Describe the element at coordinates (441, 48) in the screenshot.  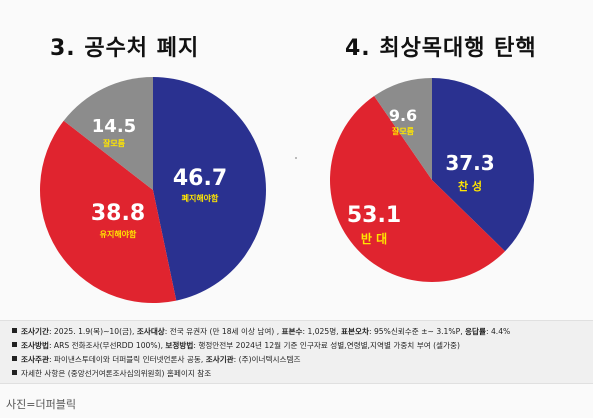
I see `chart-title-right: 4. 최상목대행 탄핵` at that location.